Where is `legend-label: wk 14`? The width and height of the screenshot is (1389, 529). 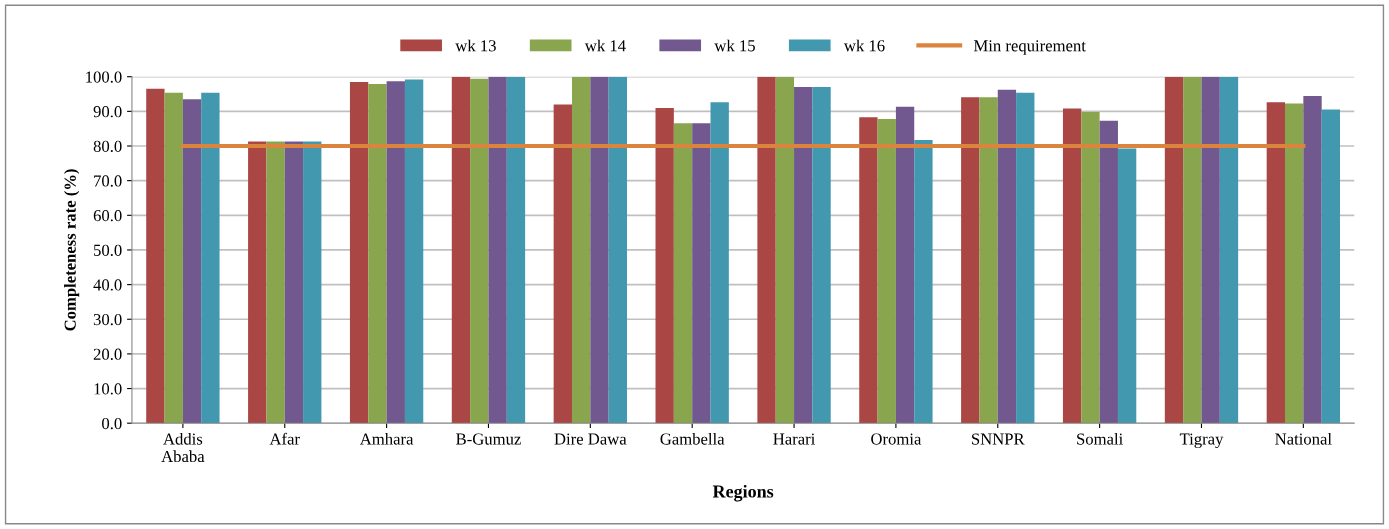 legend-label: wk 14 is located at coordinates (605, 45).